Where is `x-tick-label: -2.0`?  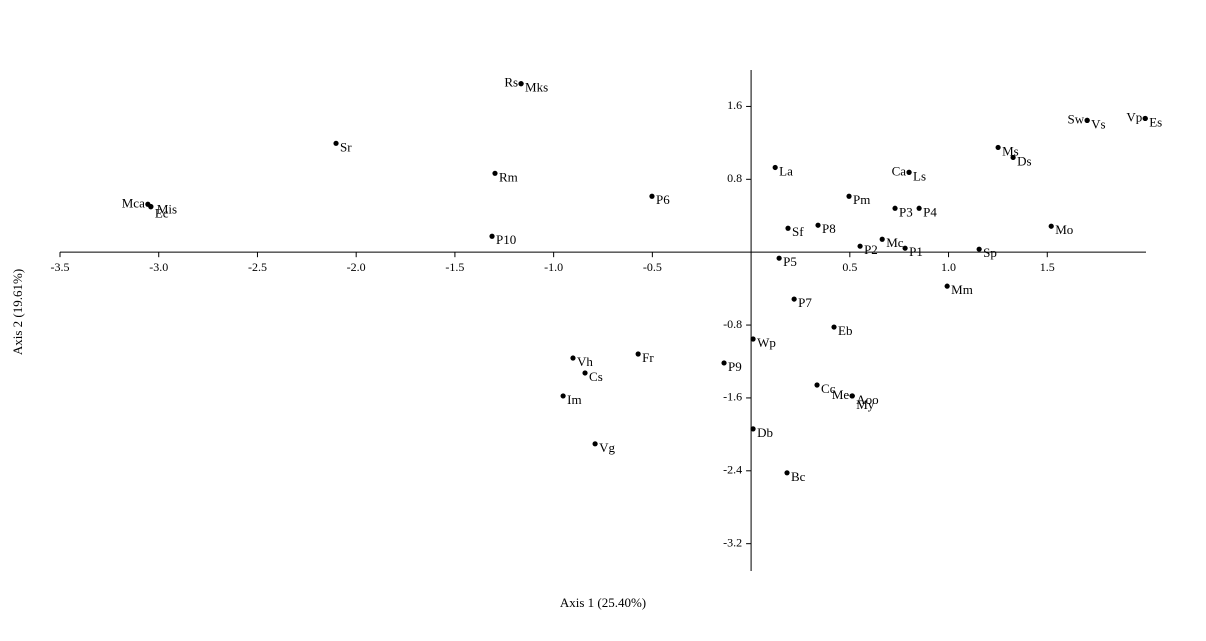 x-tick-label: -2.0 is located at coordinates (356, 267).